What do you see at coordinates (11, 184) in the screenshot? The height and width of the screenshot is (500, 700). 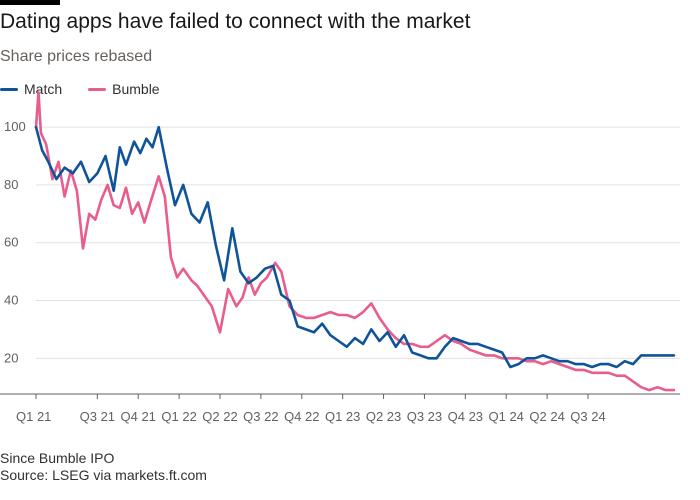 I see `y-tick-label-80: 80` at bounding box center [11, 184].